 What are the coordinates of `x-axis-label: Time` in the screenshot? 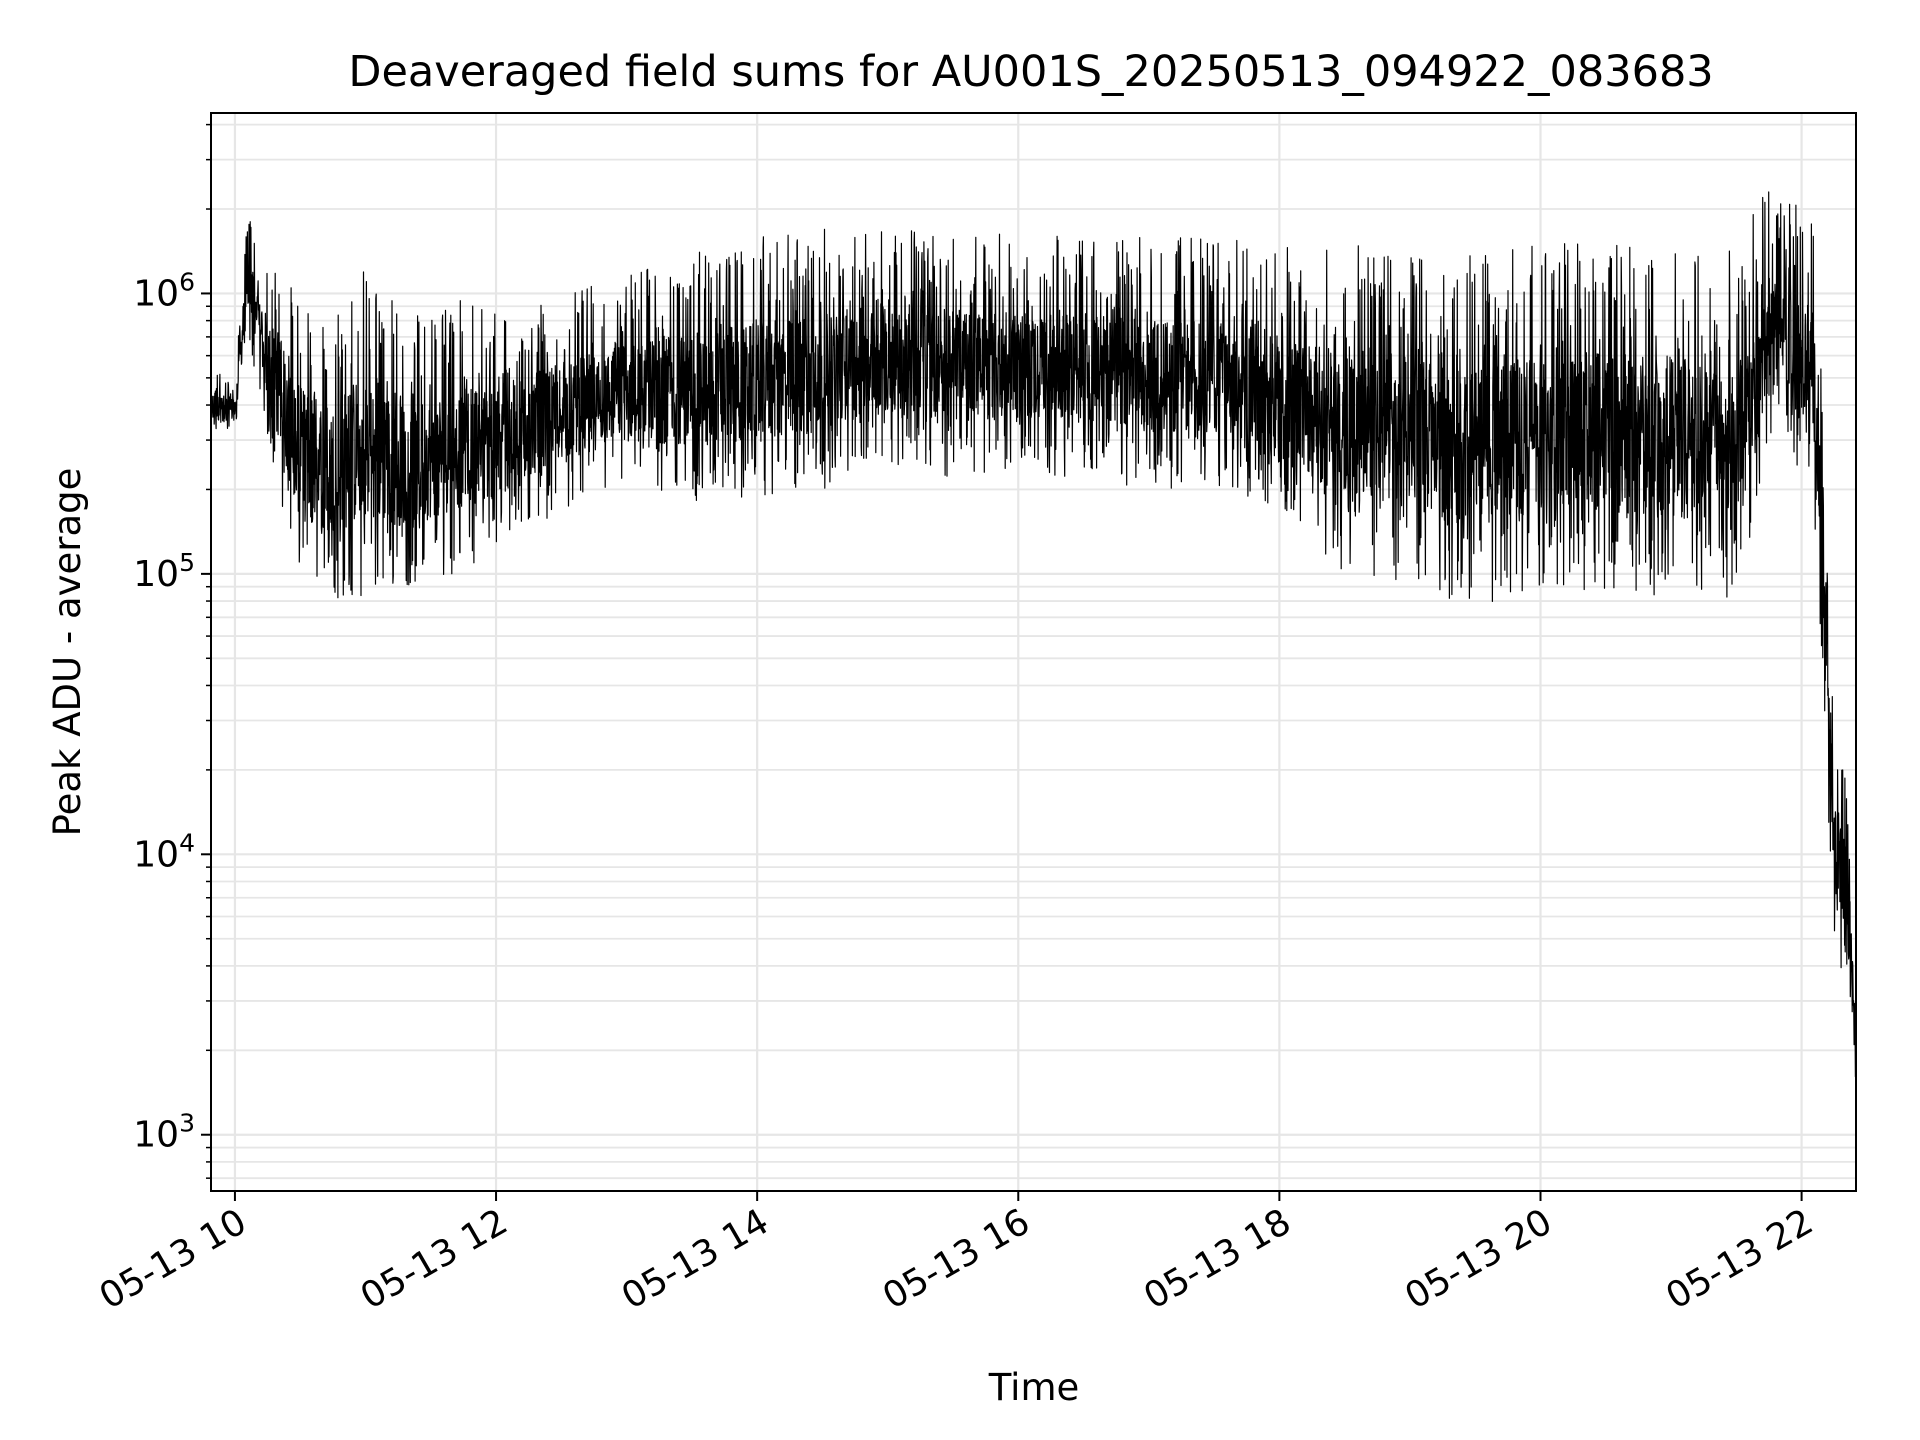 It's located at (1034, 1387).